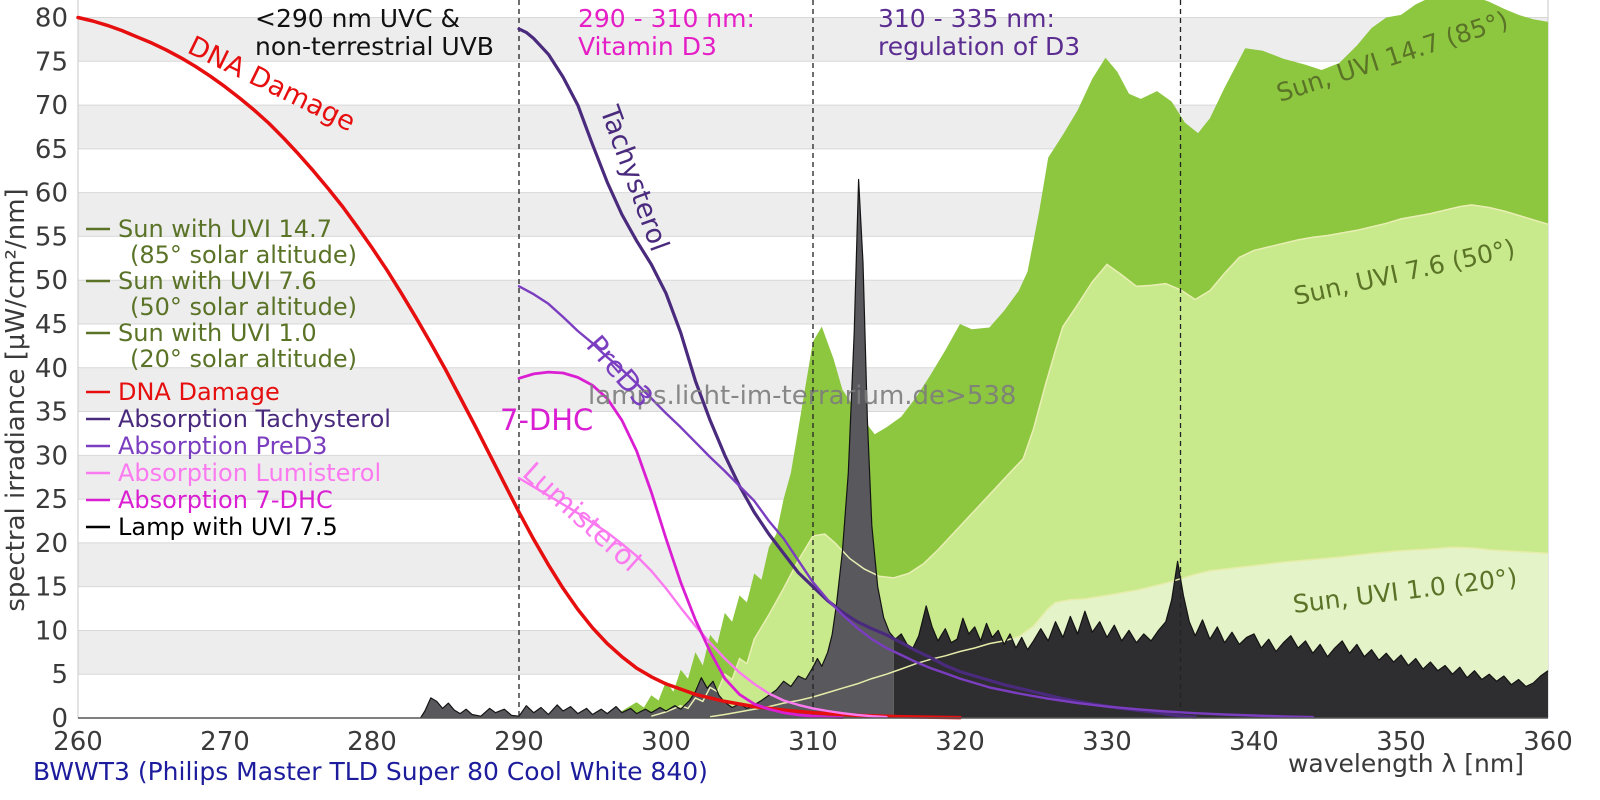  What do you see at coordinates (59, 675) in the screenshot?
I see `y-axis-tick-label: 5` at bounding box center [59, 675].